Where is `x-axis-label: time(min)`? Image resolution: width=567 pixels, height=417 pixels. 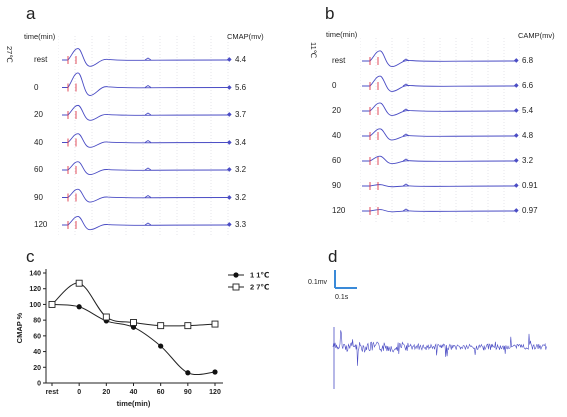 x-axis-label: time(min) is located at coordinates (134, 403).